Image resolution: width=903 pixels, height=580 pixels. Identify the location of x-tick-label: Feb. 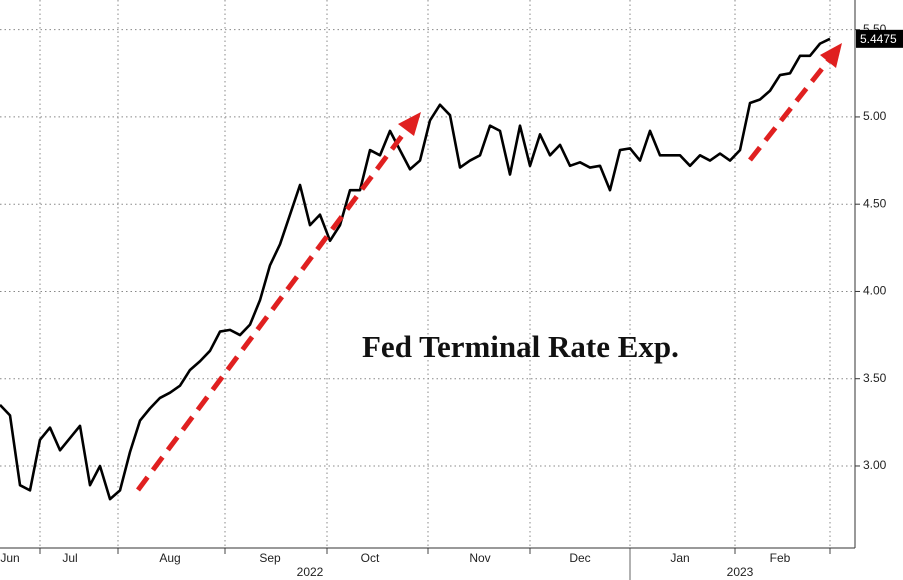
(780, 558).